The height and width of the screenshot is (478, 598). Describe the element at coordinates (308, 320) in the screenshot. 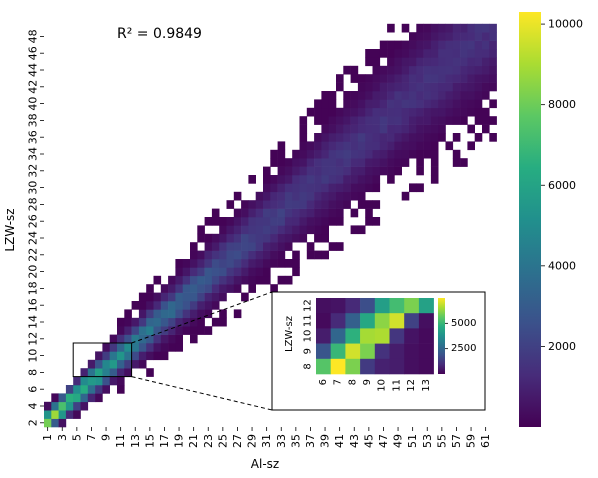

I see `inset-y-tick-label: 11` at that location.